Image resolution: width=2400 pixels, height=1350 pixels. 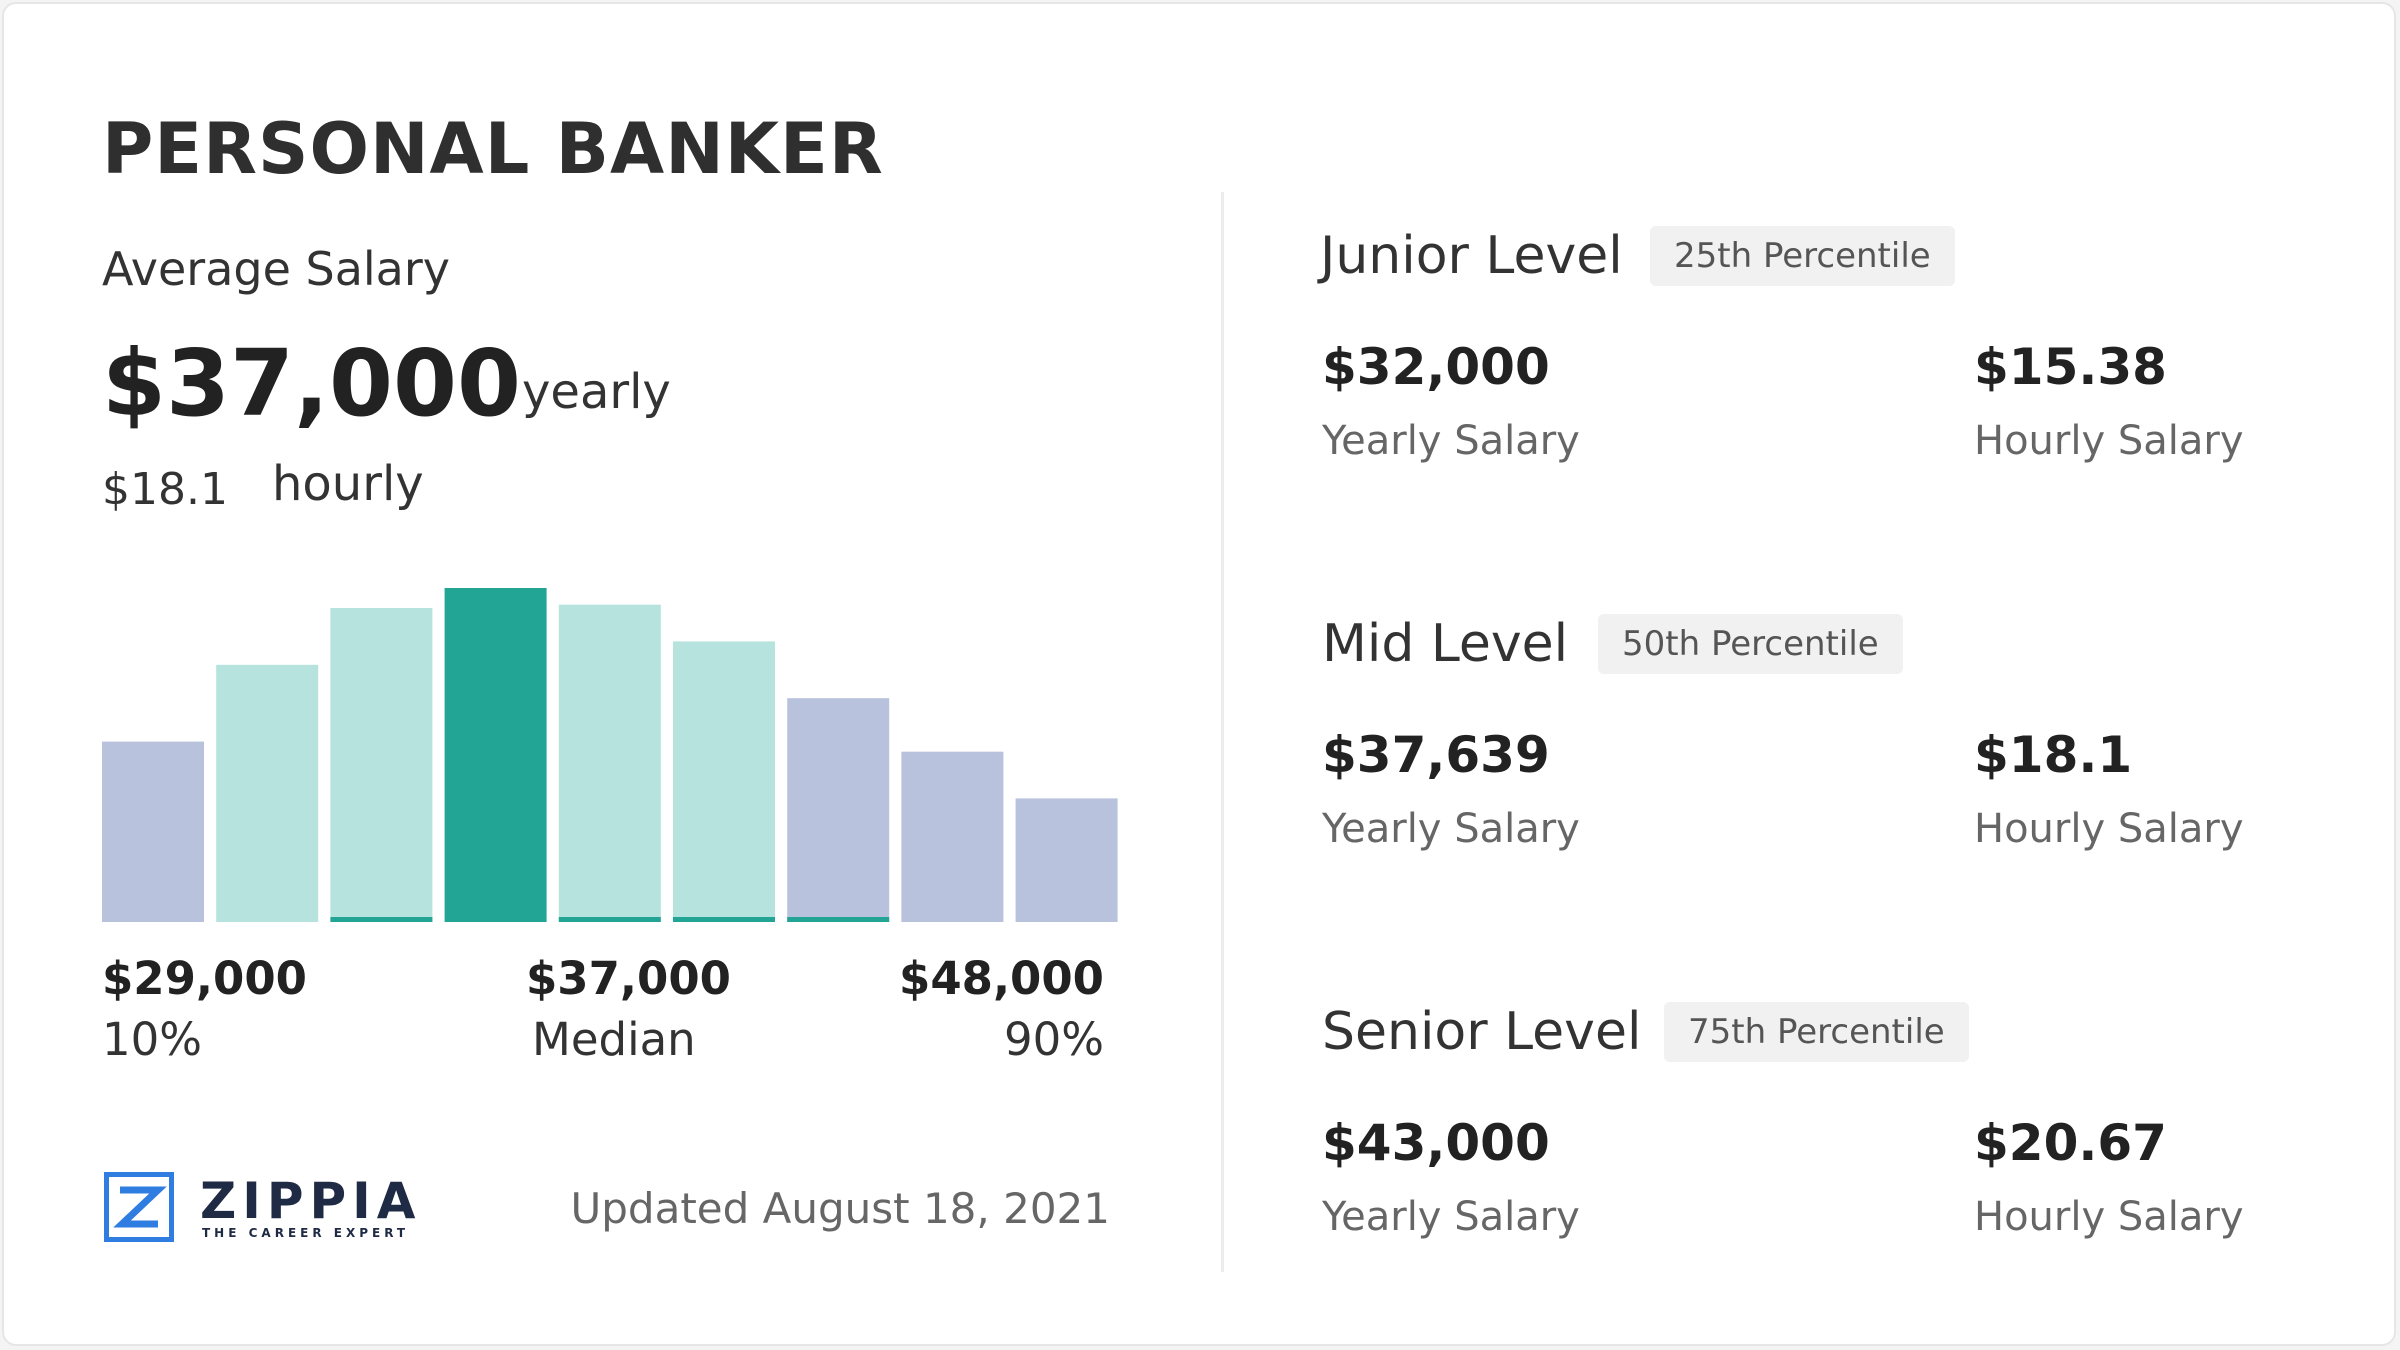 I want to click on percentile-badge-senior: 75th Percentile, so click(x=1816, y=1032).